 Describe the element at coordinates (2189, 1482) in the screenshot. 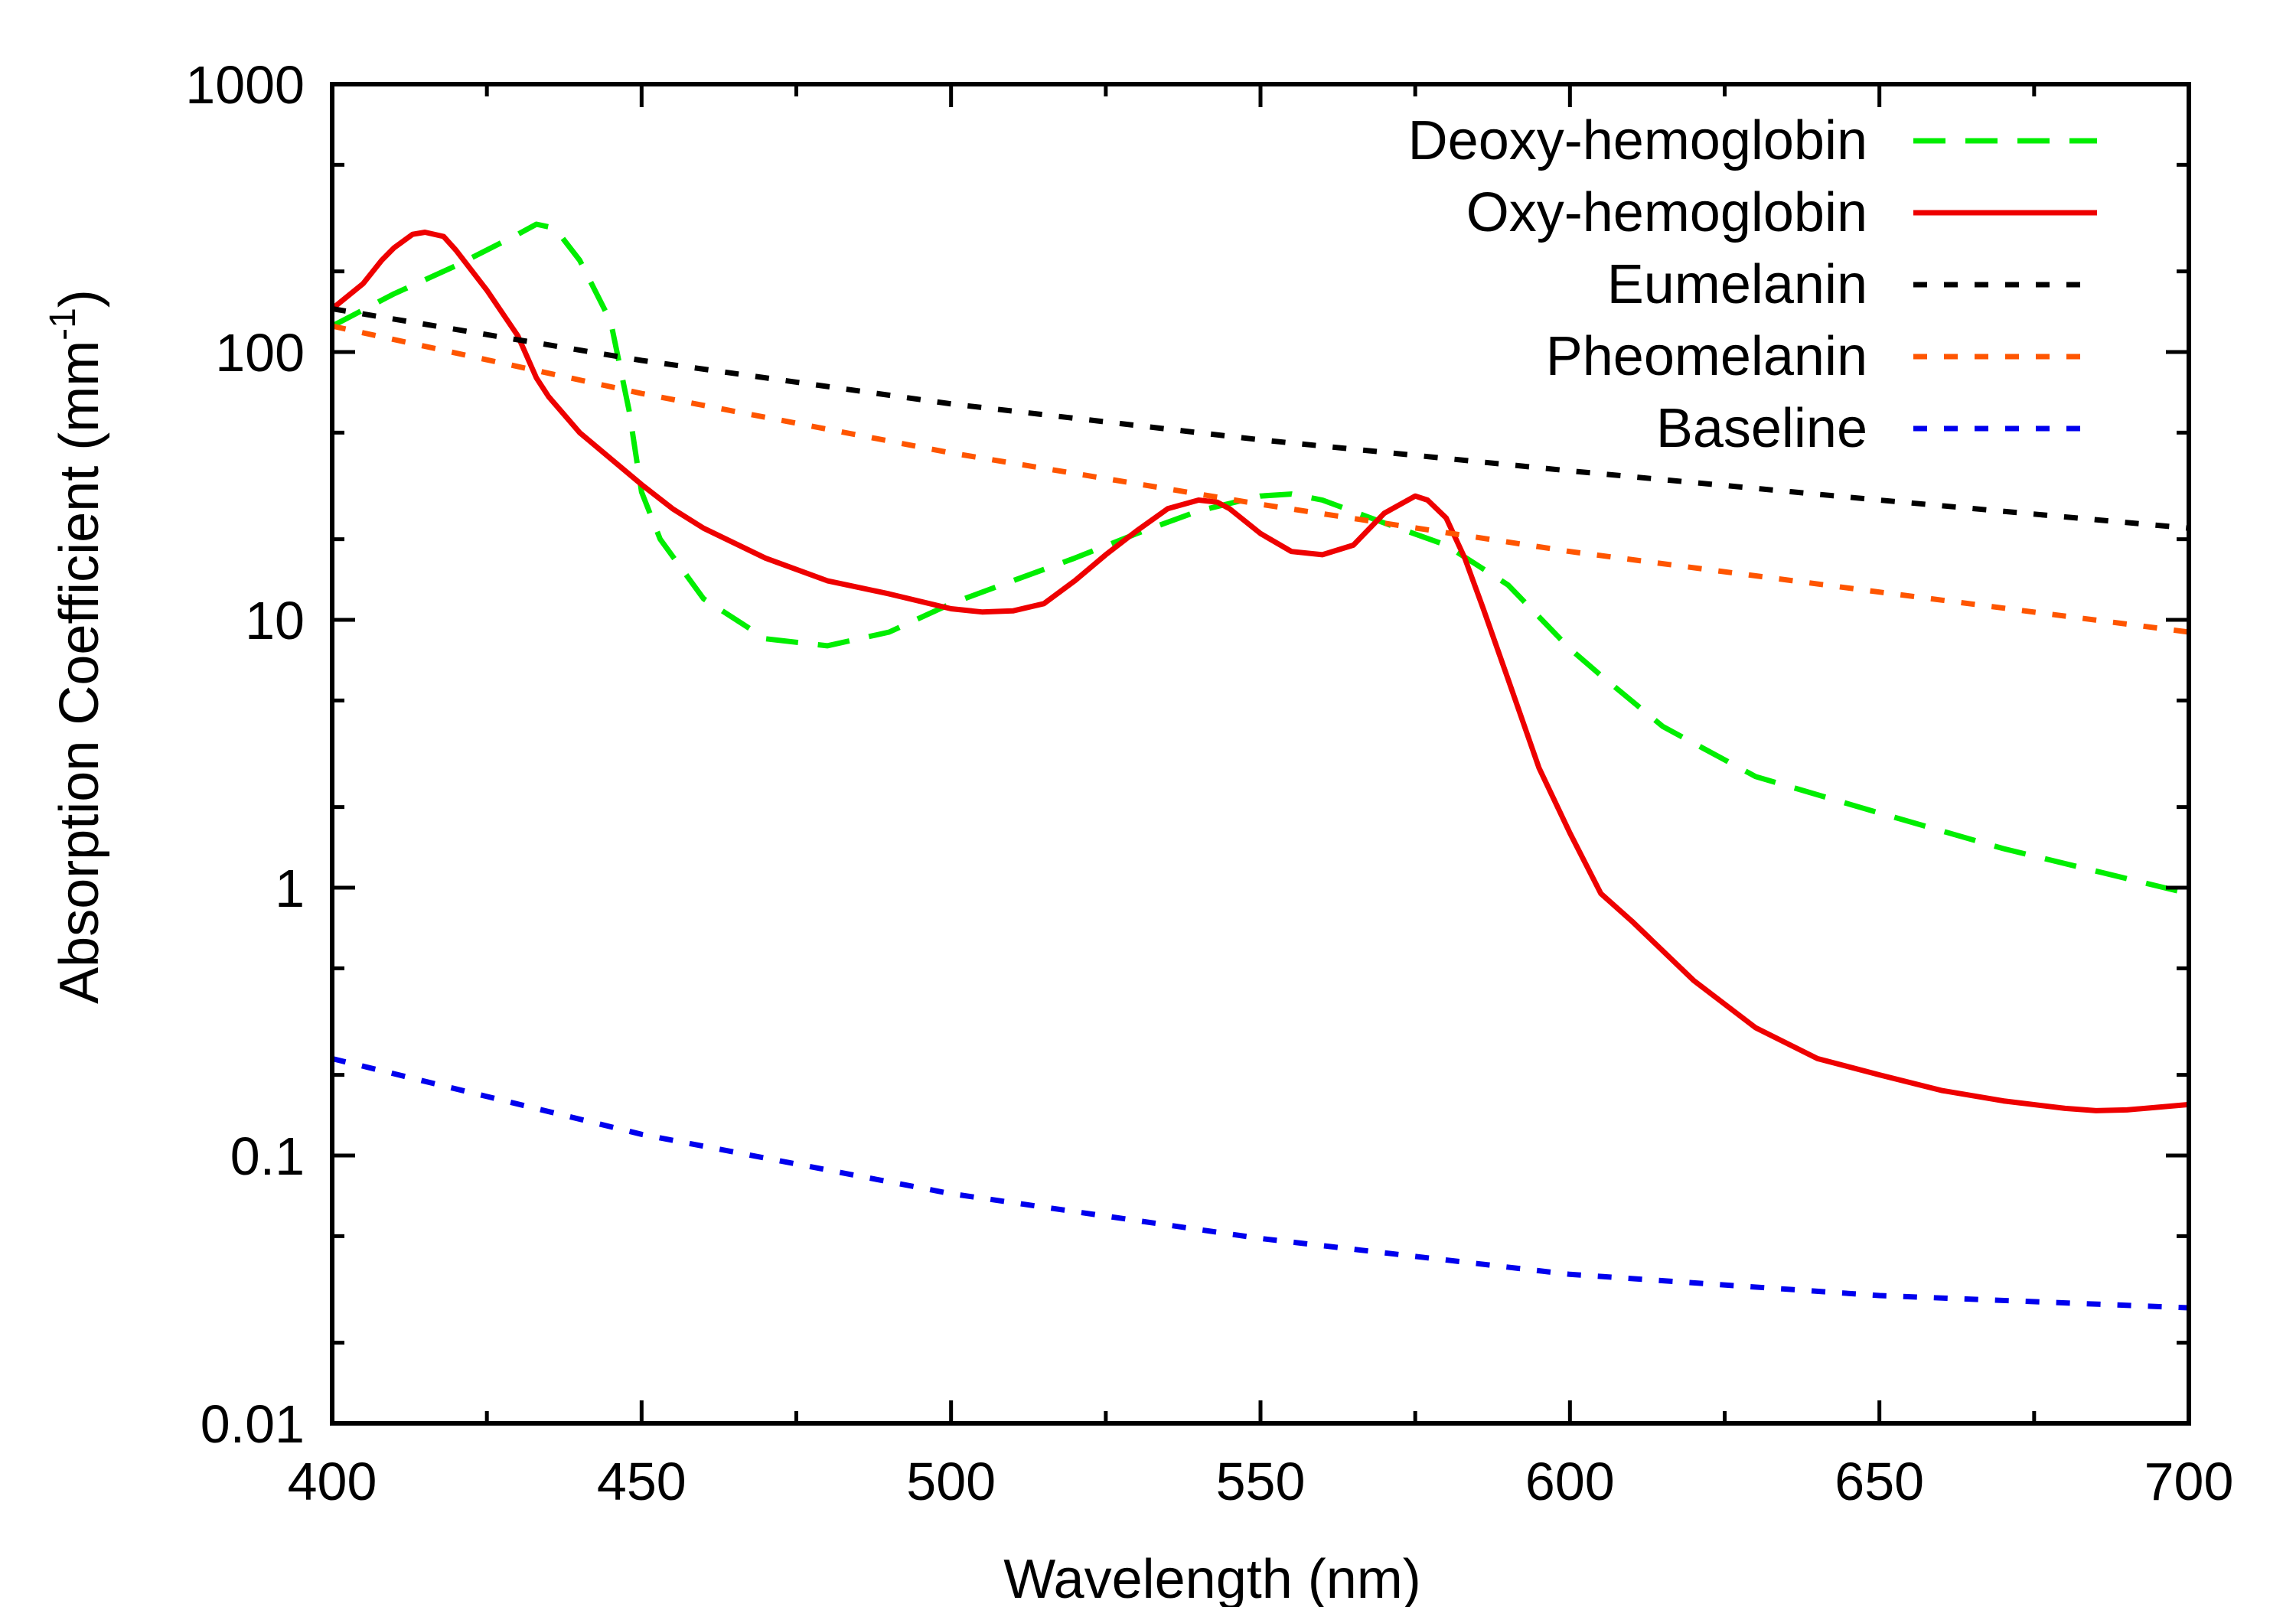

I see `x-tick-label: 700` at that location.